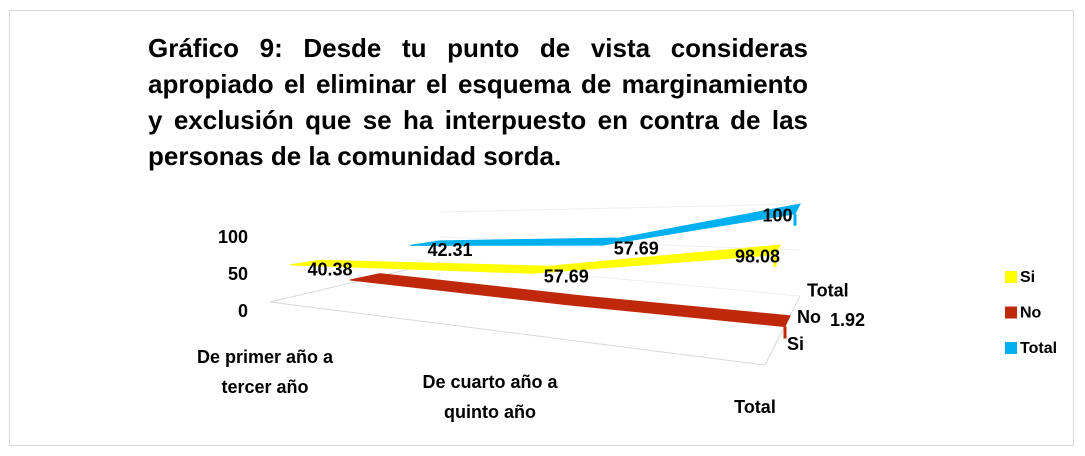  What do you see at coordinates (795, 344) in the screenshot?
I see `series-axis-label: Si` at bounding box center [795, 344].